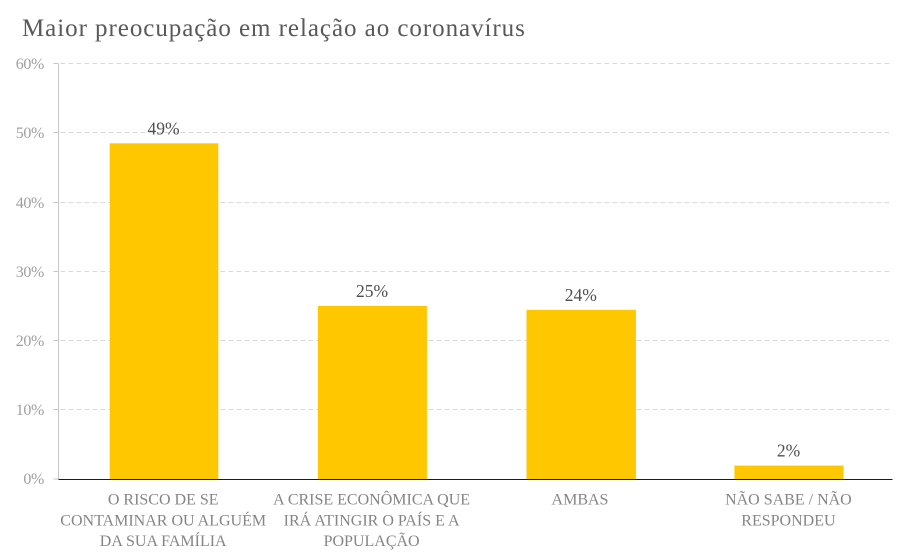 The width and height of the screenshot is (905, 560). What do you see at coordinates (372, 541) in the screenshot?
I see `svg-text: POPULAÇÃO` at bounding box center [372, 541].